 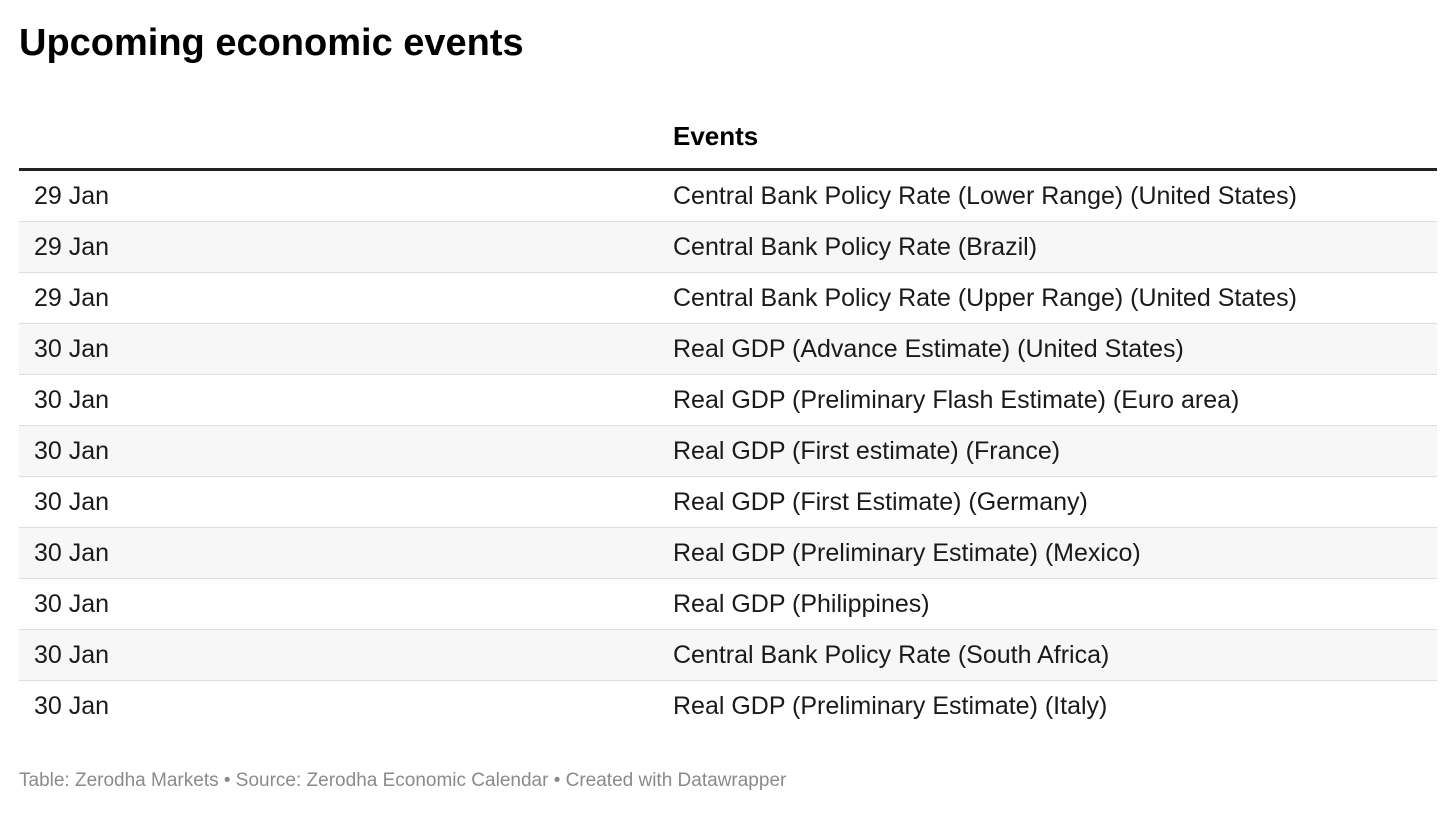 I want to click on table-row: 29 Jan Central Bank Policy Rate (Brazil), so click(x=728, y=247).